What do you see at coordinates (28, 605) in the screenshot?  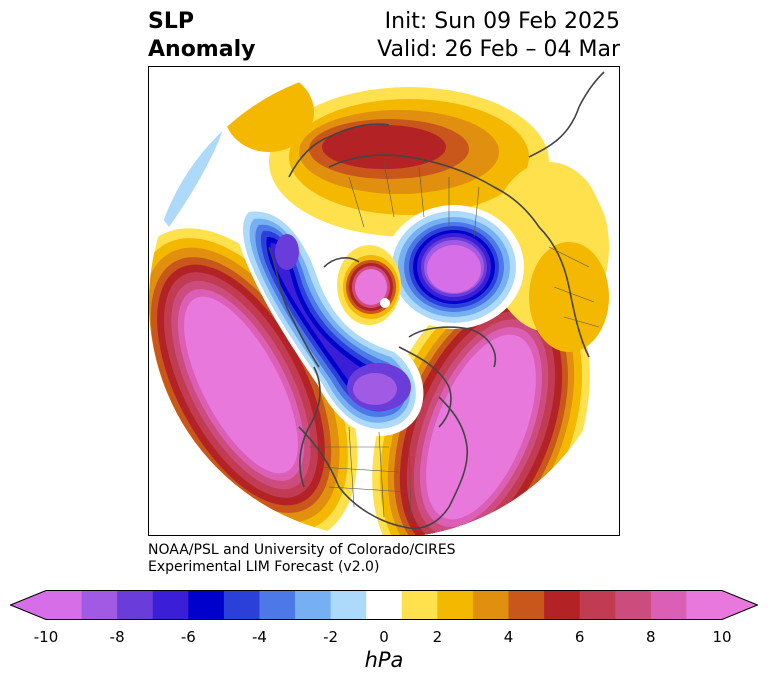 I see `colorbar-extend-low` at bounding box center [28, 605].